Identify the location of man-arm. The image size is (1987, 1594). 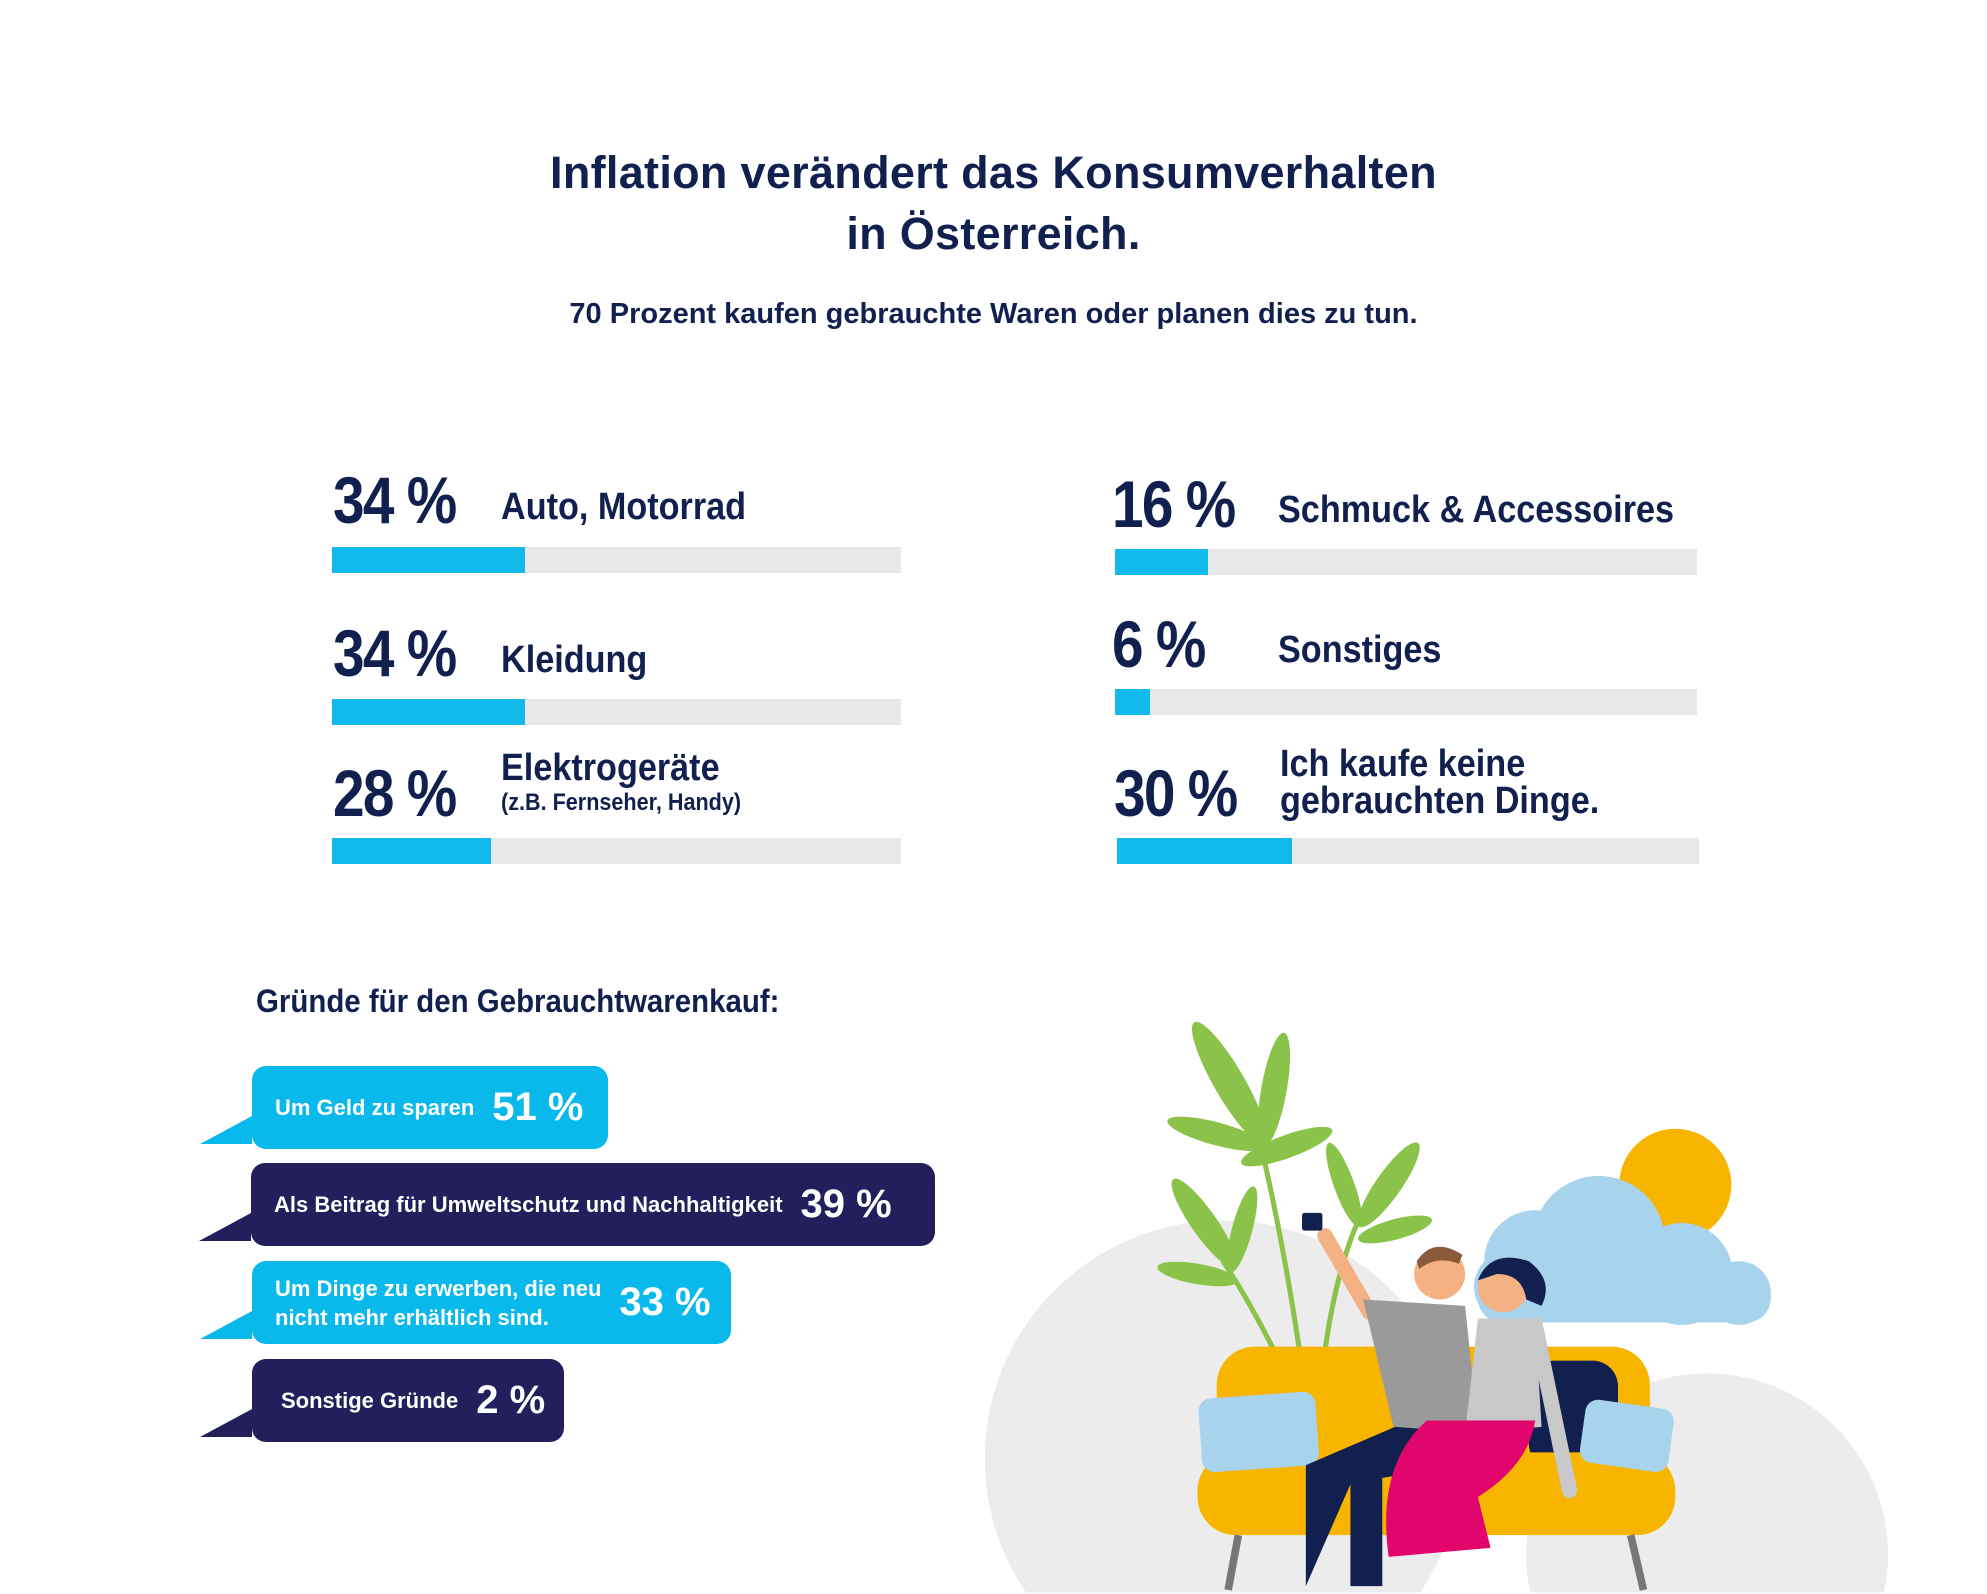
(1347, 1274).